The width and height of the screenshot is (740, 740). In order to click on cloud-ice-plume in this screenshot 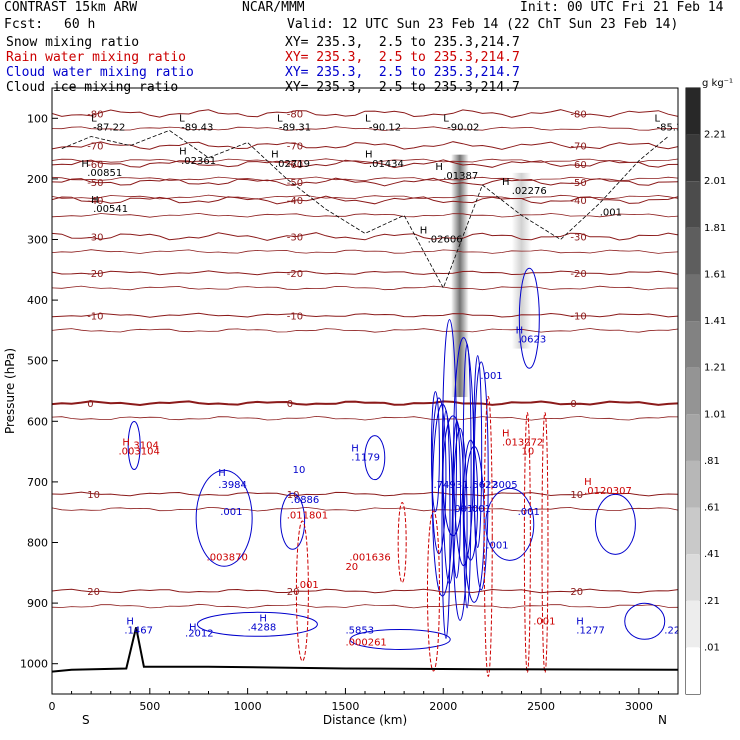, I will do `click(460, 276)`.